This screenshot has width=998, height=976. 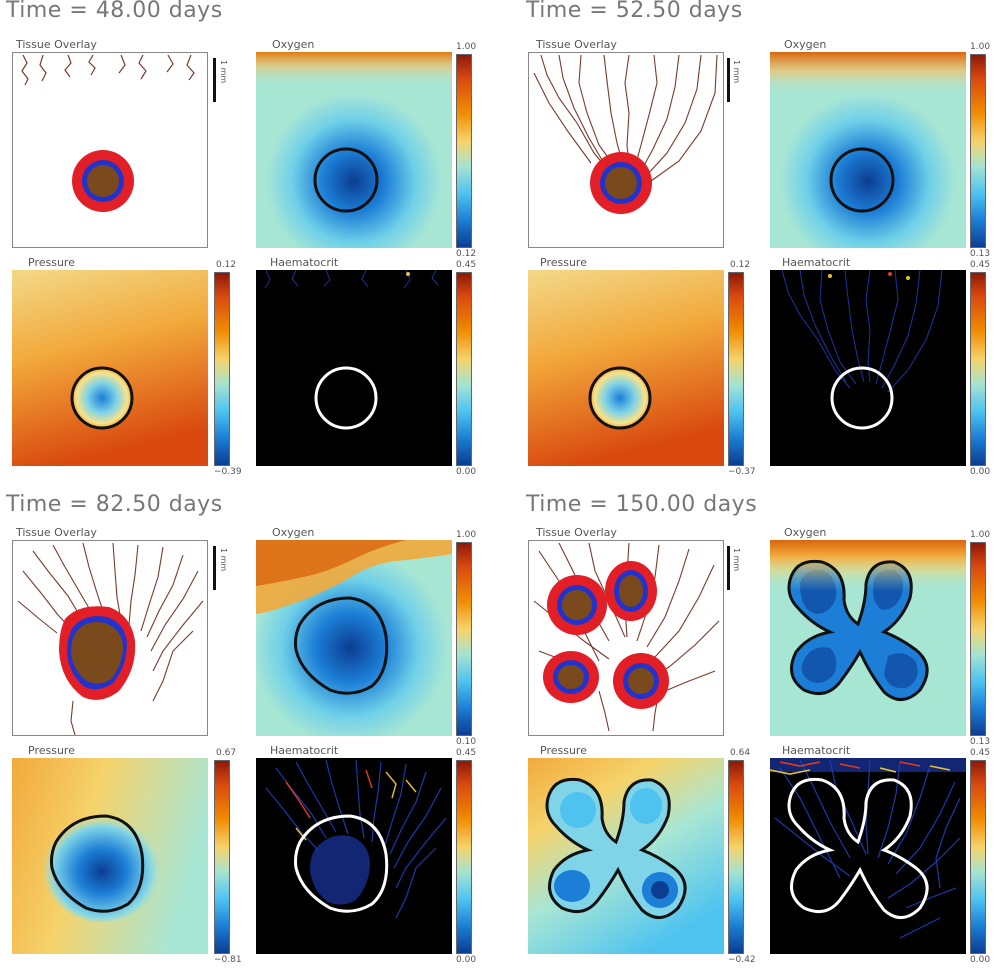 What do you see at coordinates (634, 11) in the screenshot?
I see `time-title: Time = 52.50 days` at bounding box center [634, 11].